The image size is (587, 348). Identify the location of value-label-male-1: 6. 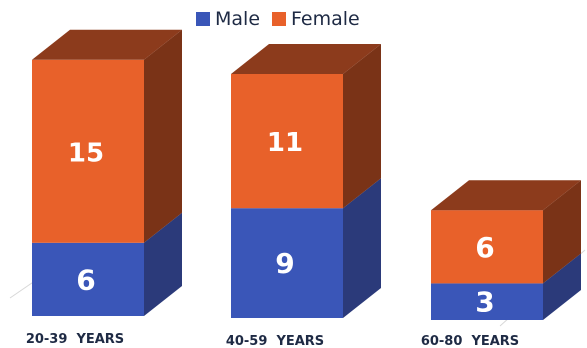
(85, 279).